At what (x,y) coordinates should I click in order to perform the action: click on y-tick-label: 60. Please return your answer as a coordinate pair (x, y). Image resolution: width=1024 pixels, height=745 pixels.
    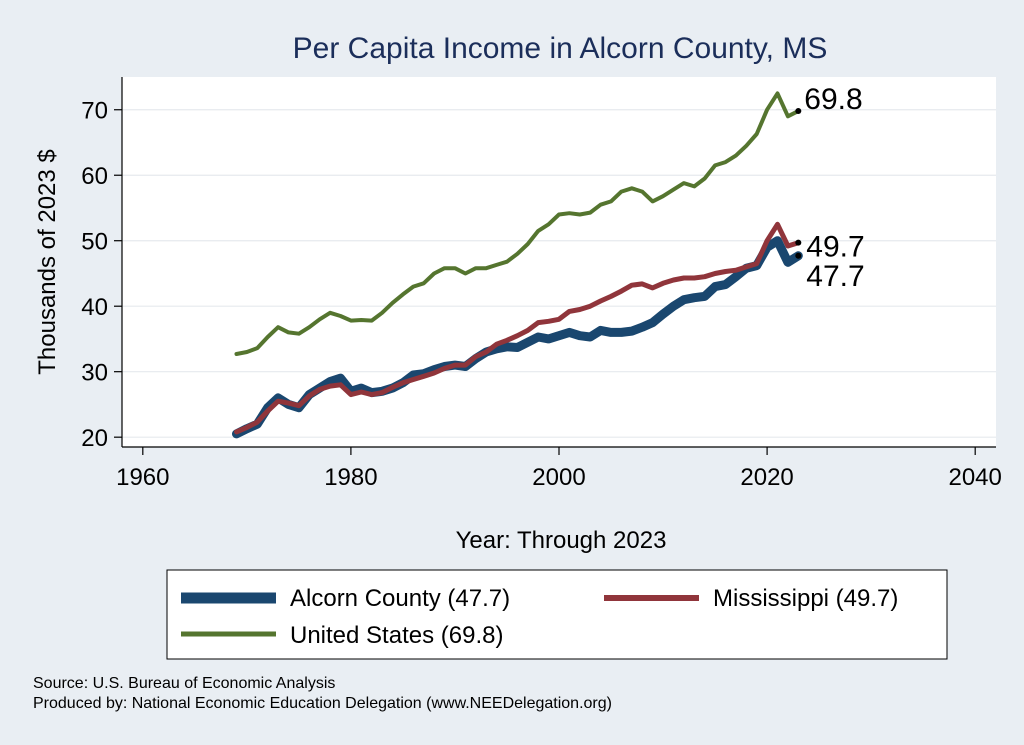
    Looking at the image, I should click on (94, 176).